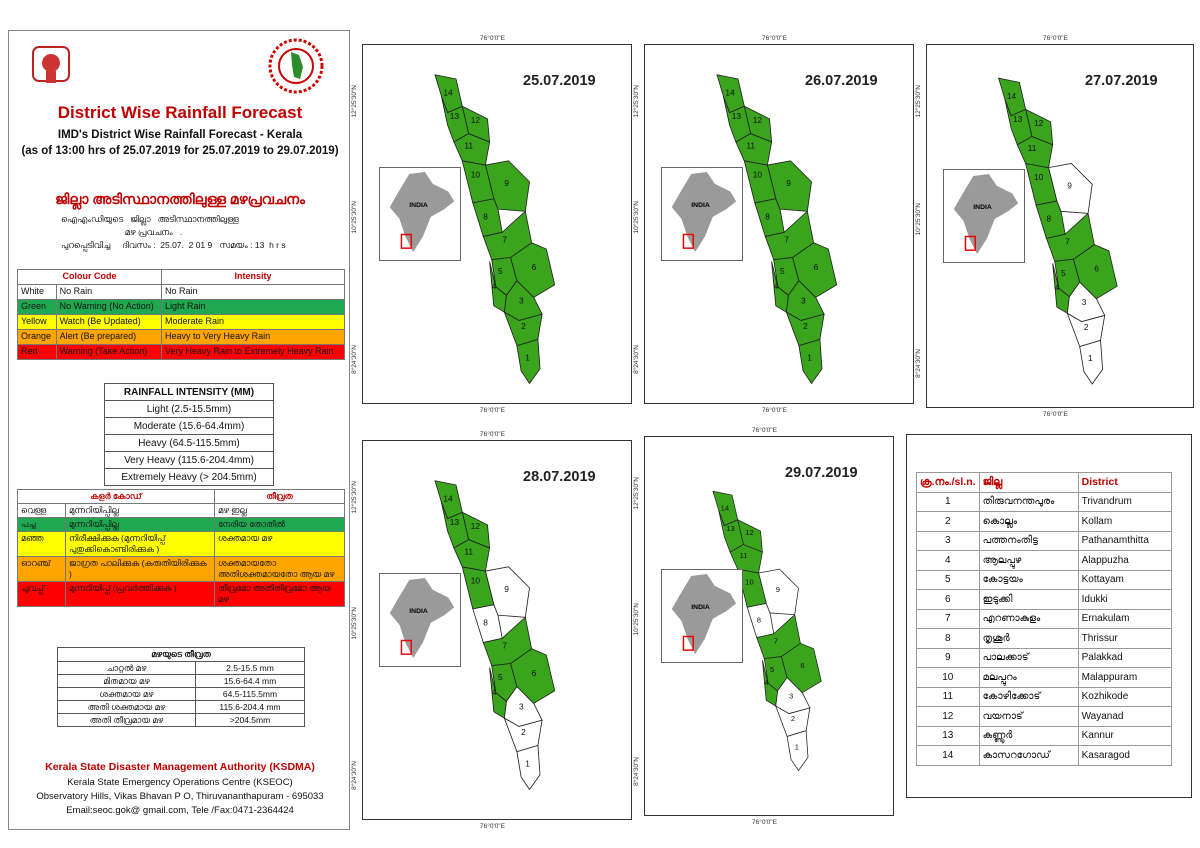 The image size is (1200, 848). What do you see at coordinates (181, 654) in the screenshot?
I see `ml-rainfall-intensity-title: മഴയുടെ തീവ്രത` at bounding box center [181, 654].